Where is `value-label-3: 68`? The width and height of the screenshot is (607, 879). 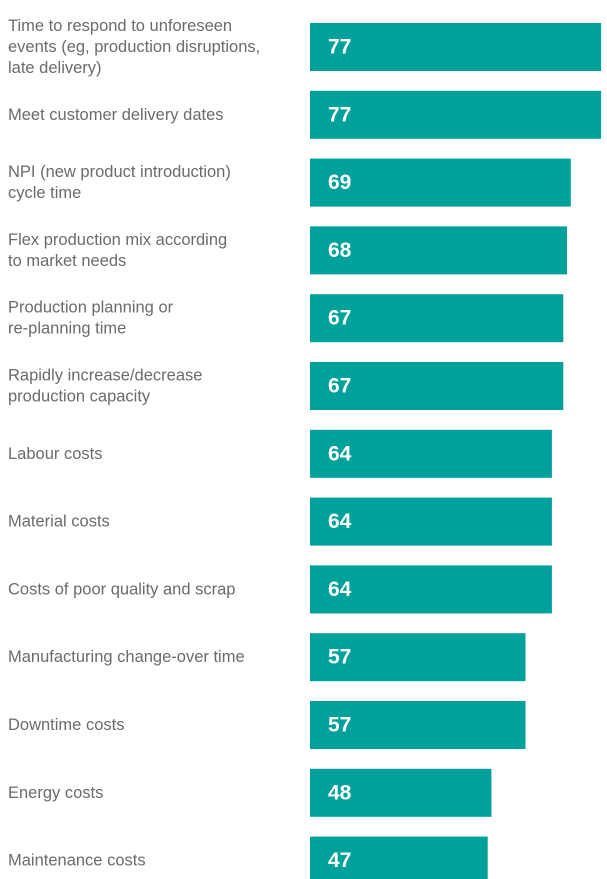 value-label-3: 68 is located at coordinates (340, 250).